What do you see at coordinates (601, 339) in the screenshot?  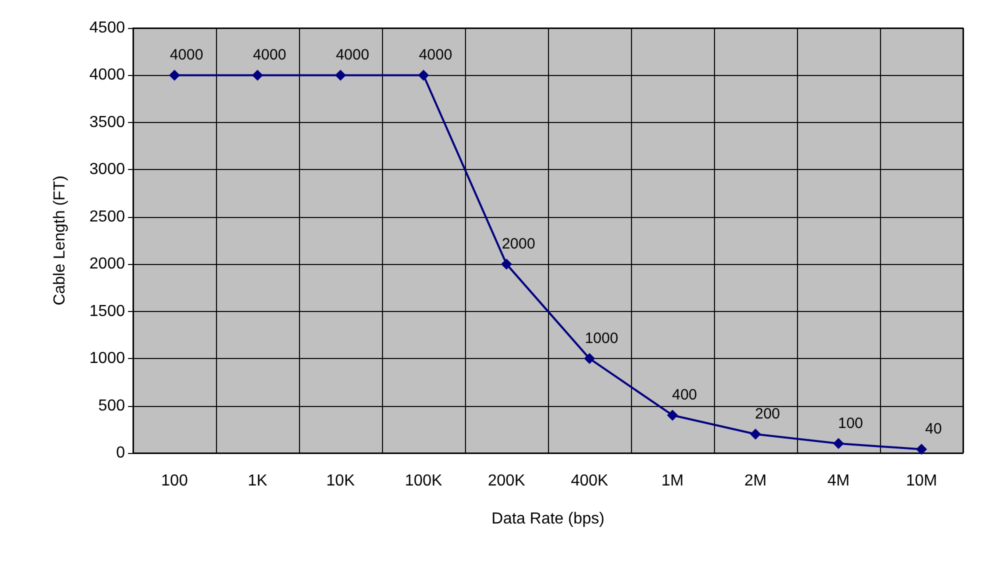 I see `data-label: 1000` at bounding box center [601, 339].